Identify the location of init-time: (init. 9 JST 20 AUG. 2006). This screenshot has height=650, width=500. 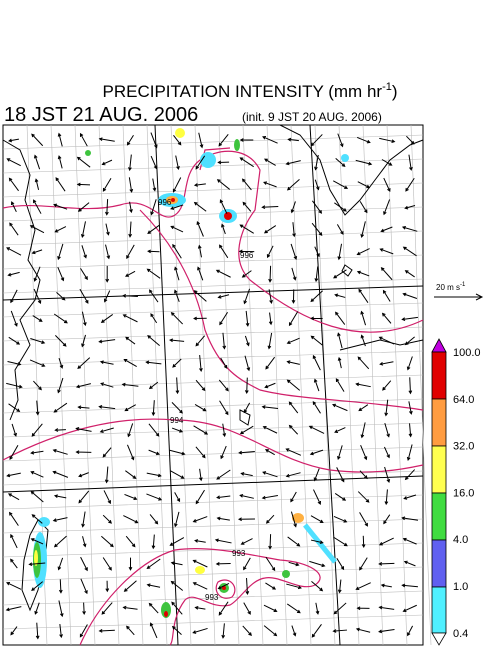
(312, 117).